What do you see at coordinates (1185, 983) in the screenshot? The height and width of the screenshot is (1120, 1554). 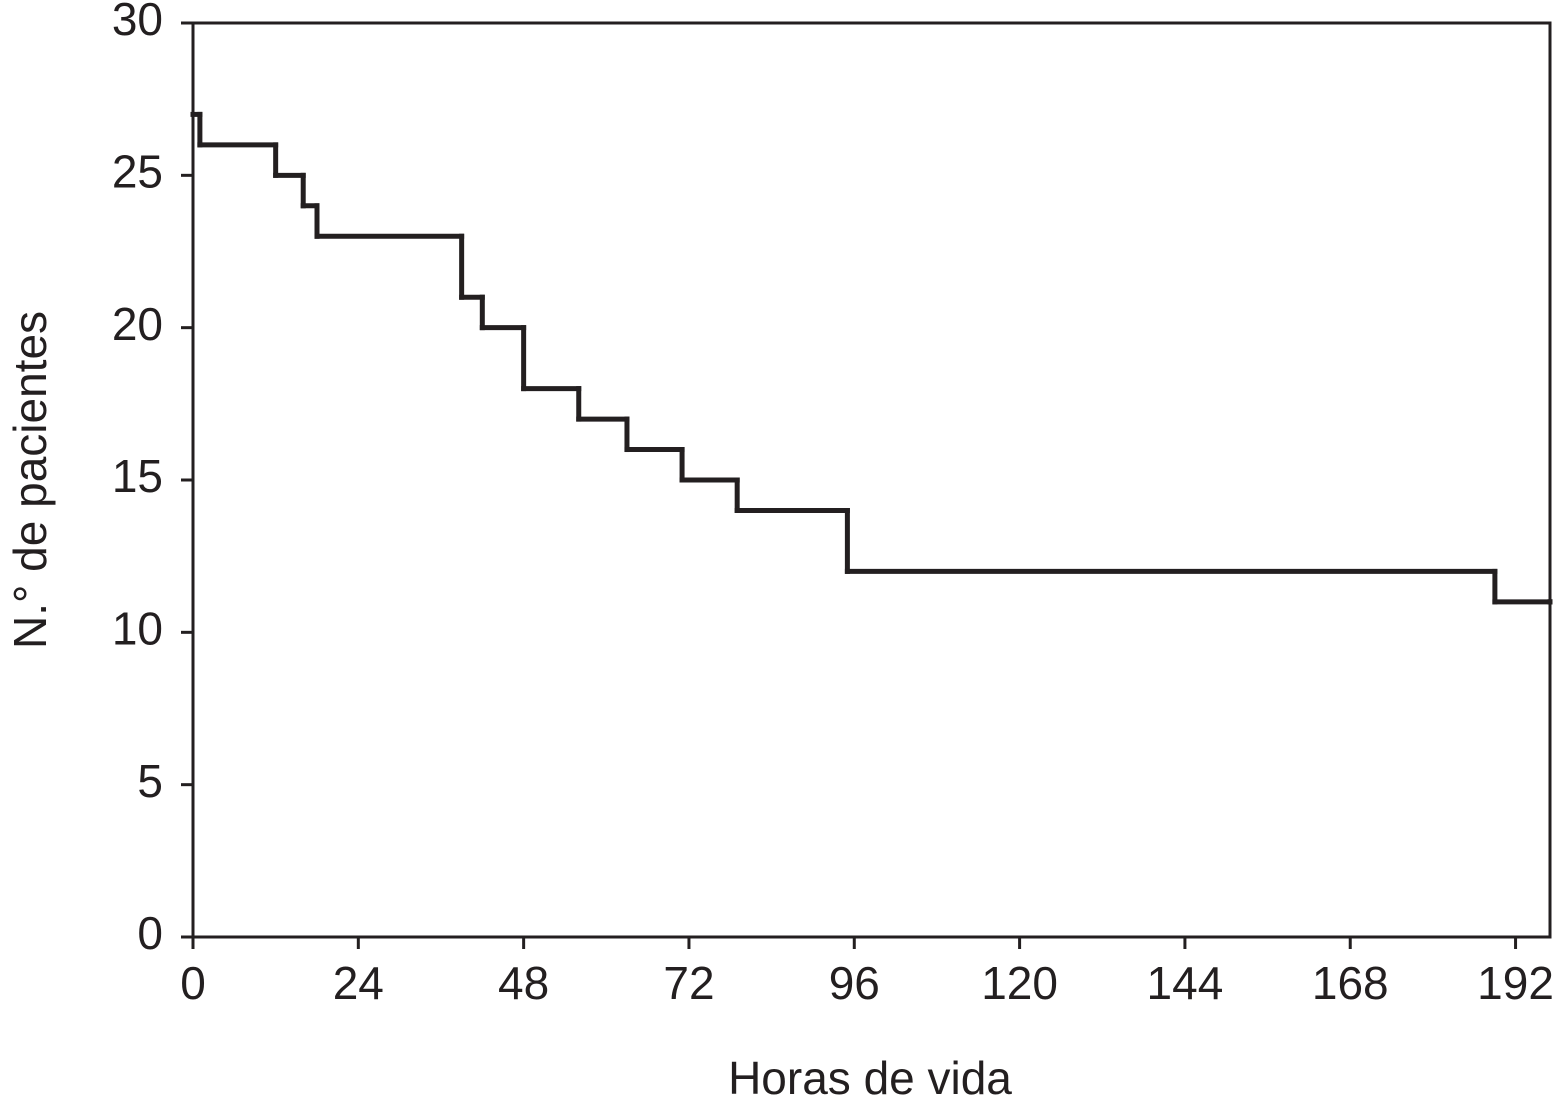 I see `x-tick-label: 144` at bounding box center [1185, 983].